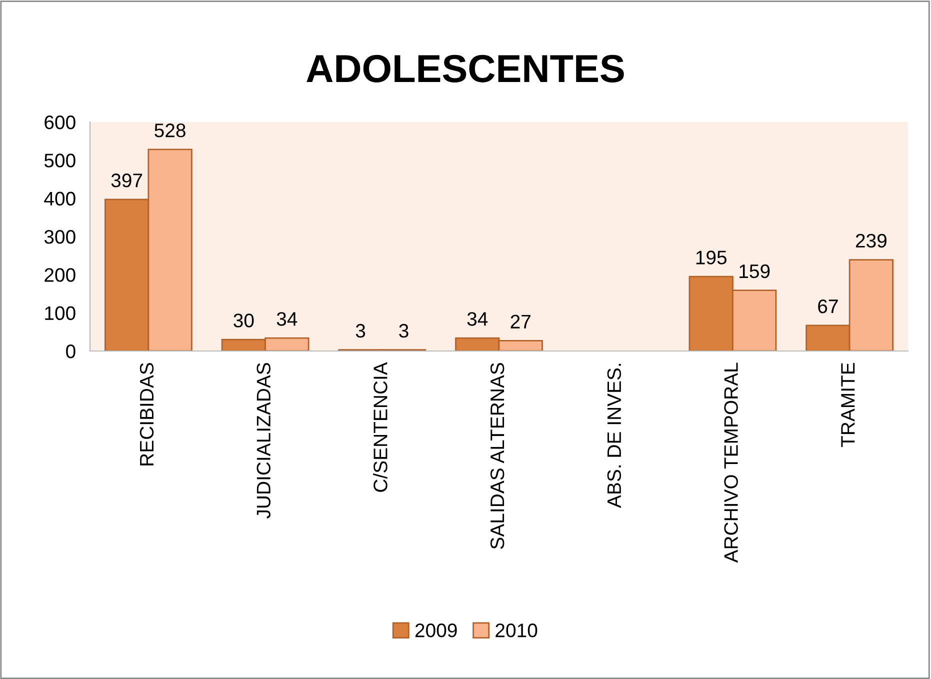  I want to click on x-tick-label: ABS. DE INVES., so click(614, 436).